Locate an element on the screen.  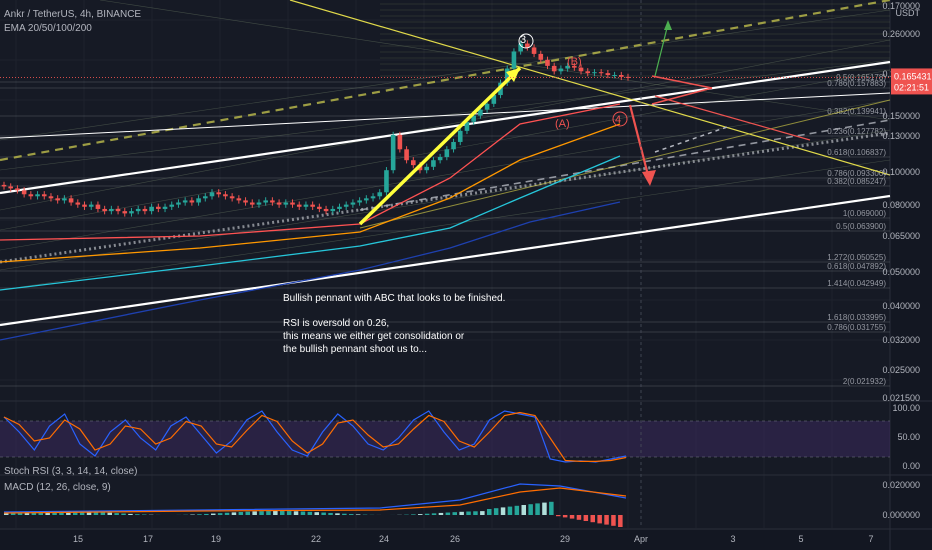
price-tick: 0.130000 is located at coordinates (901, 136).